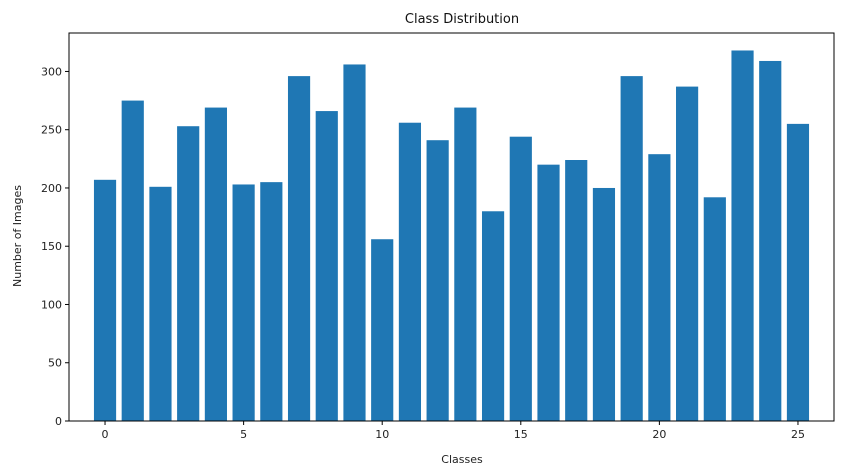  Describe the element at coordinates (51, 246) in the screenshot. I see `y-tick-label: 150` at that location.